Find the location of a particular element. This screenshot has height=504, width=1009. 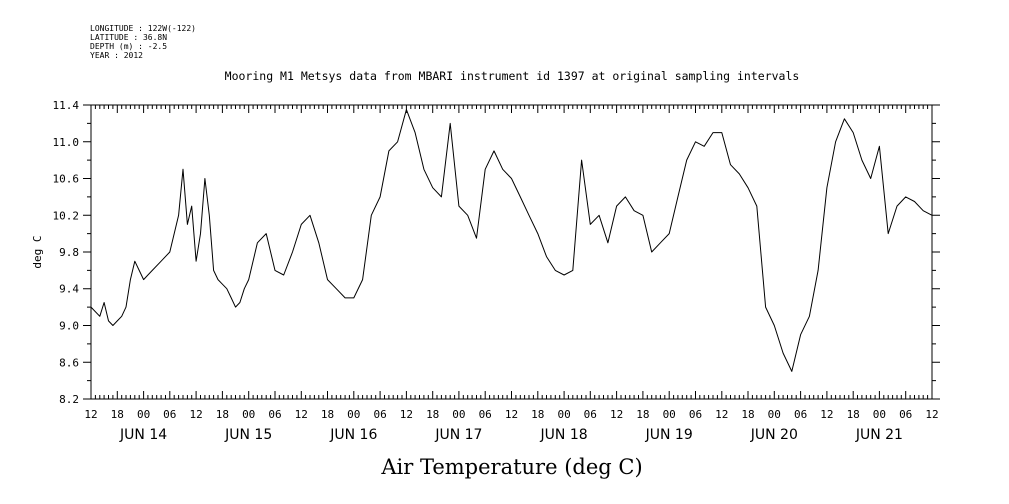

day-label: JUN 21 is located at coordinates (879, 435).